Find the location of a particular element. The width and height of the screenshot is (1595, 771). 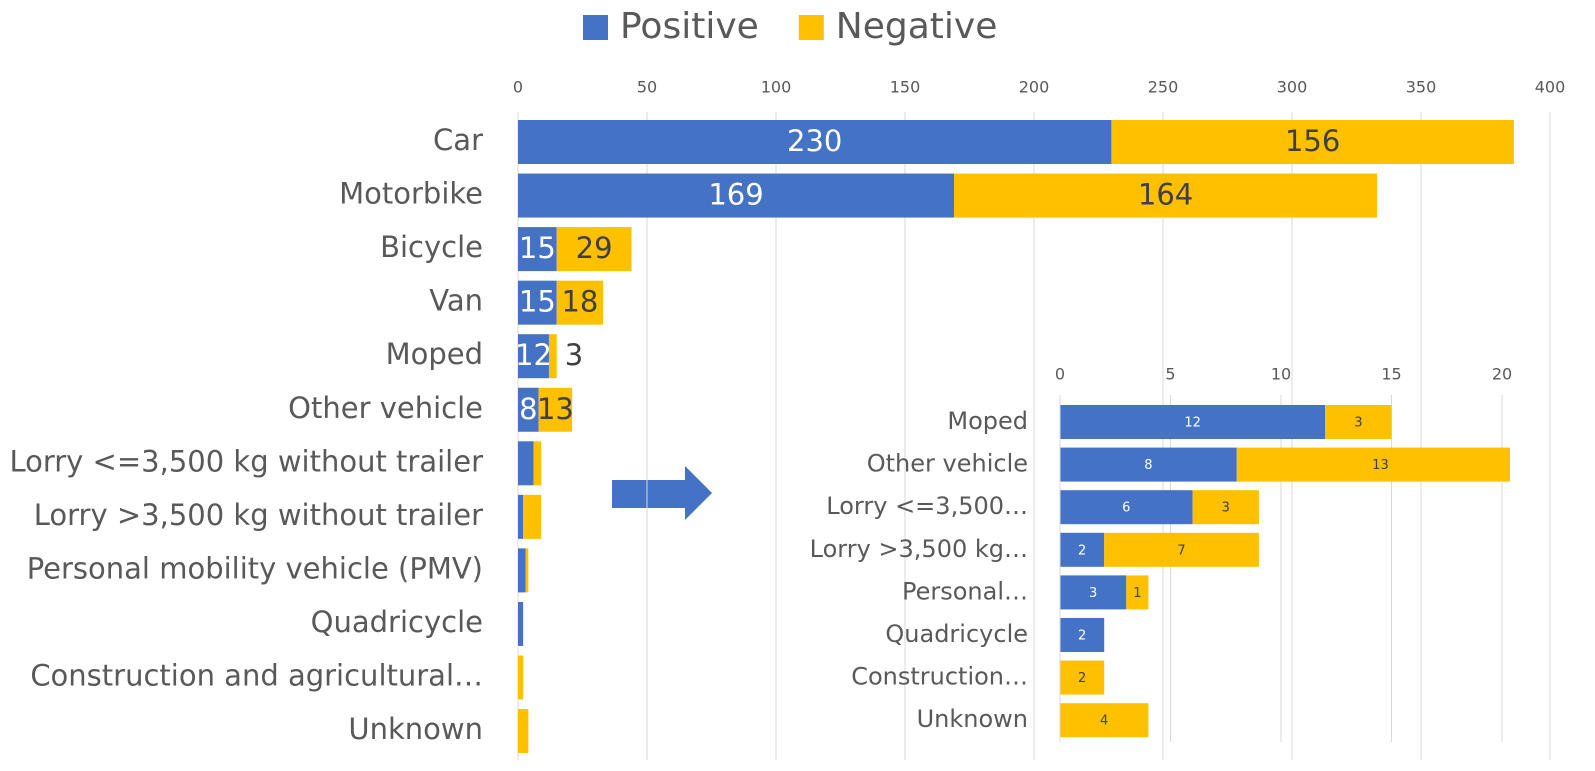

x-tick-label: 100 is located at coordinates (776, 87).